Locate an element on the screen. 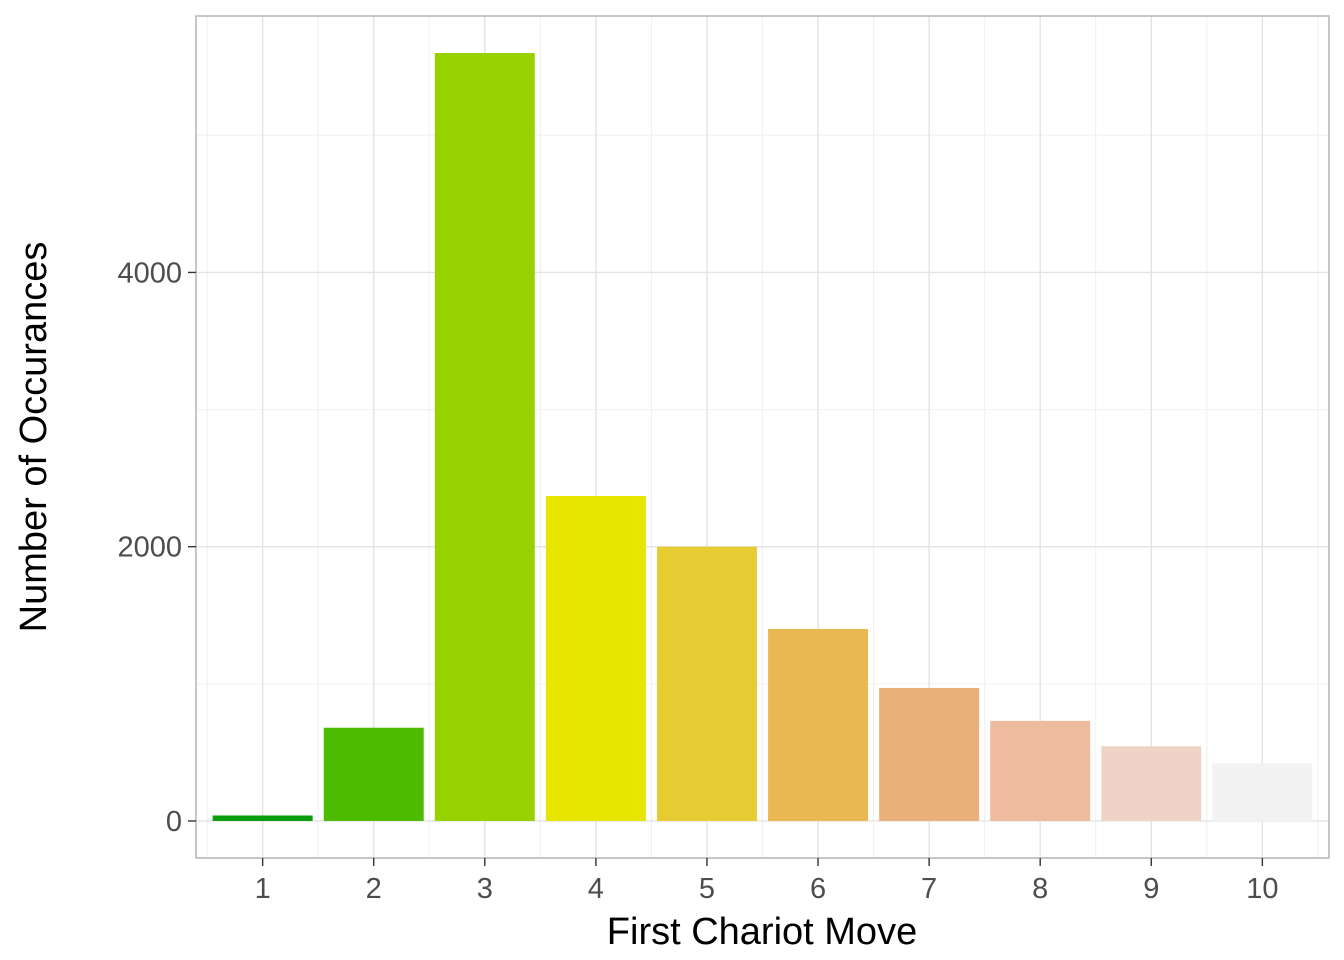  y-tick-label: 0 is located at coordinates (174, 822).